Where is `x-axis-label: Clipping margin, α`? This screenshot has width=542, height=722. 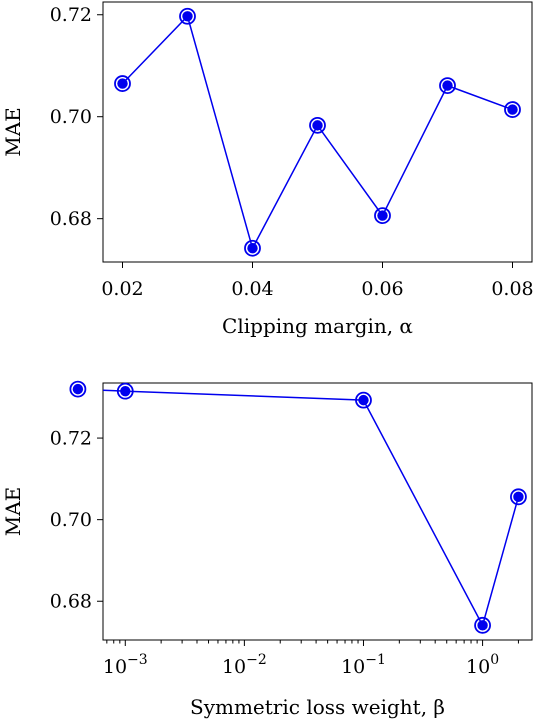
x-axis-label: Clipping margin, α is located at coordinates (317, 326).